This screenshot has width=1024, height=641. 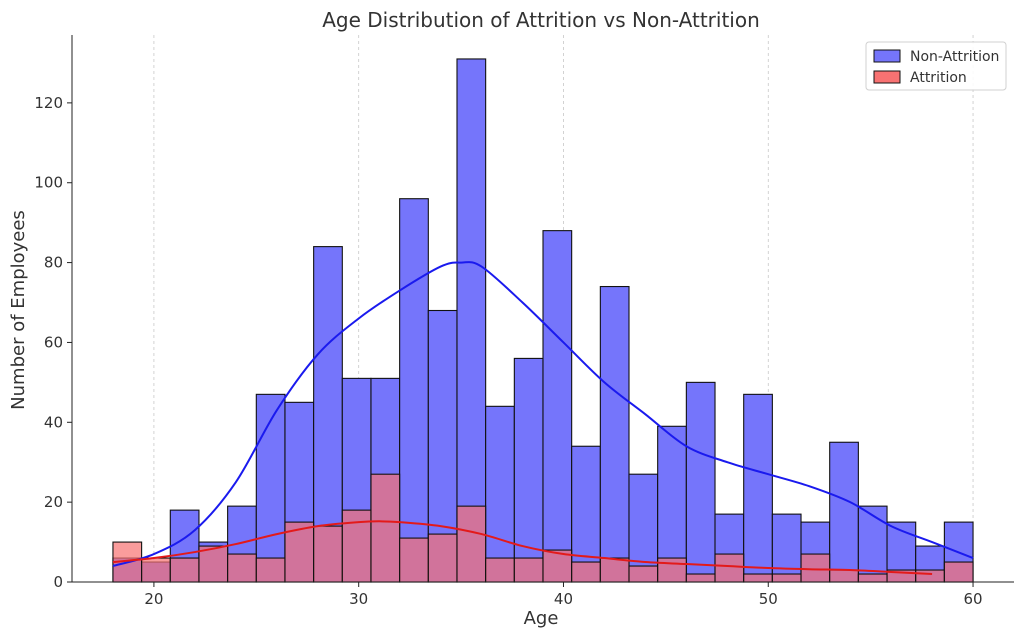 I want to click on y-tick-label: 100, so click(x=48, y=183).